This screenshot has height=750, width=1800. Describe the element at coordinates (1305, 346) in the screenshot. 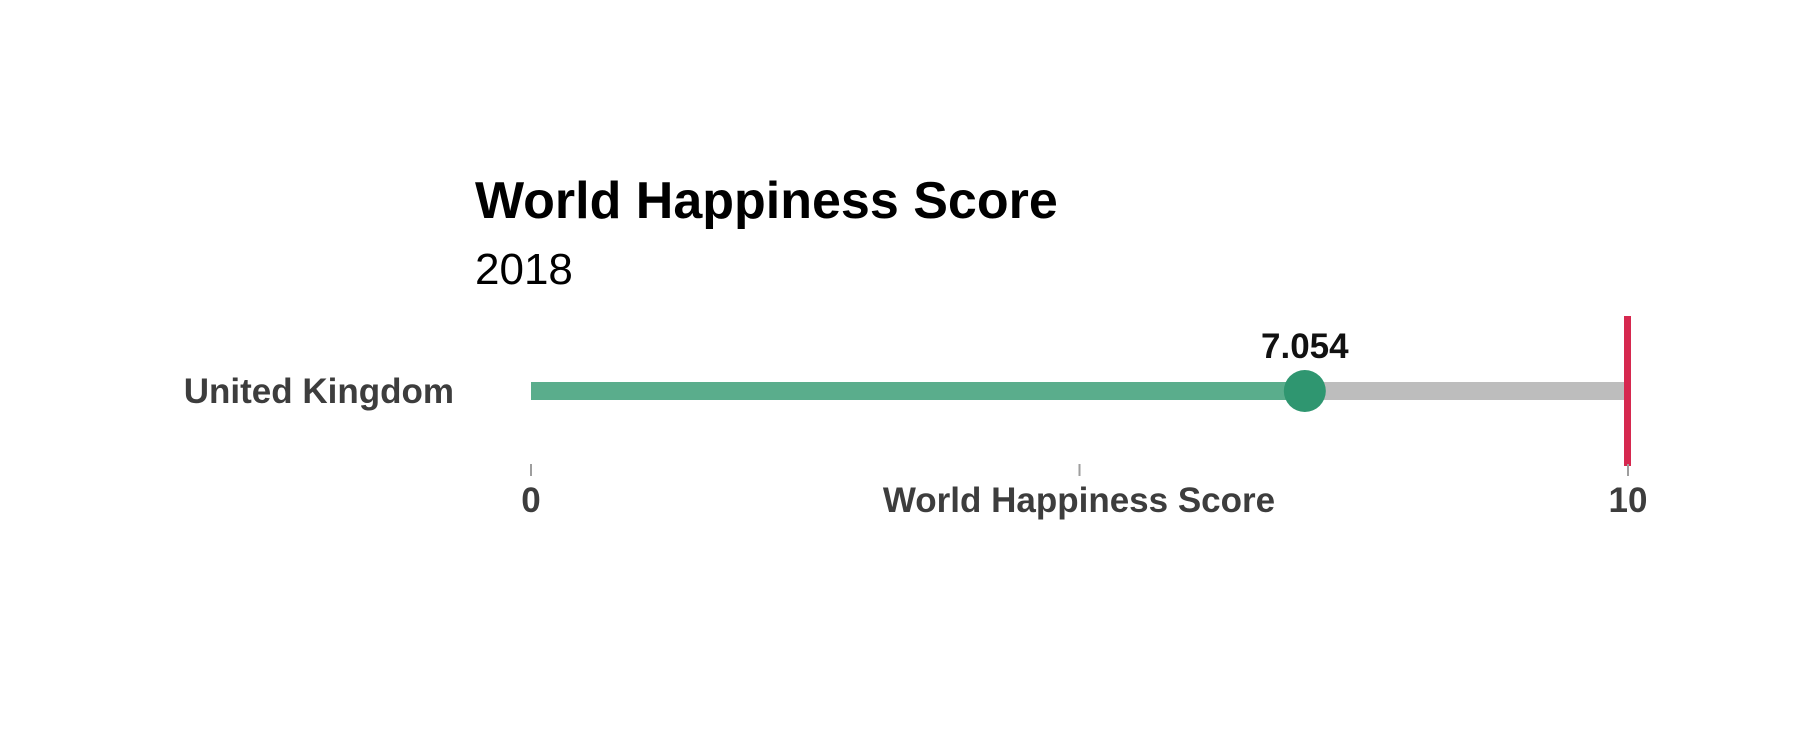

I see `value-label: 7.054` at that location.